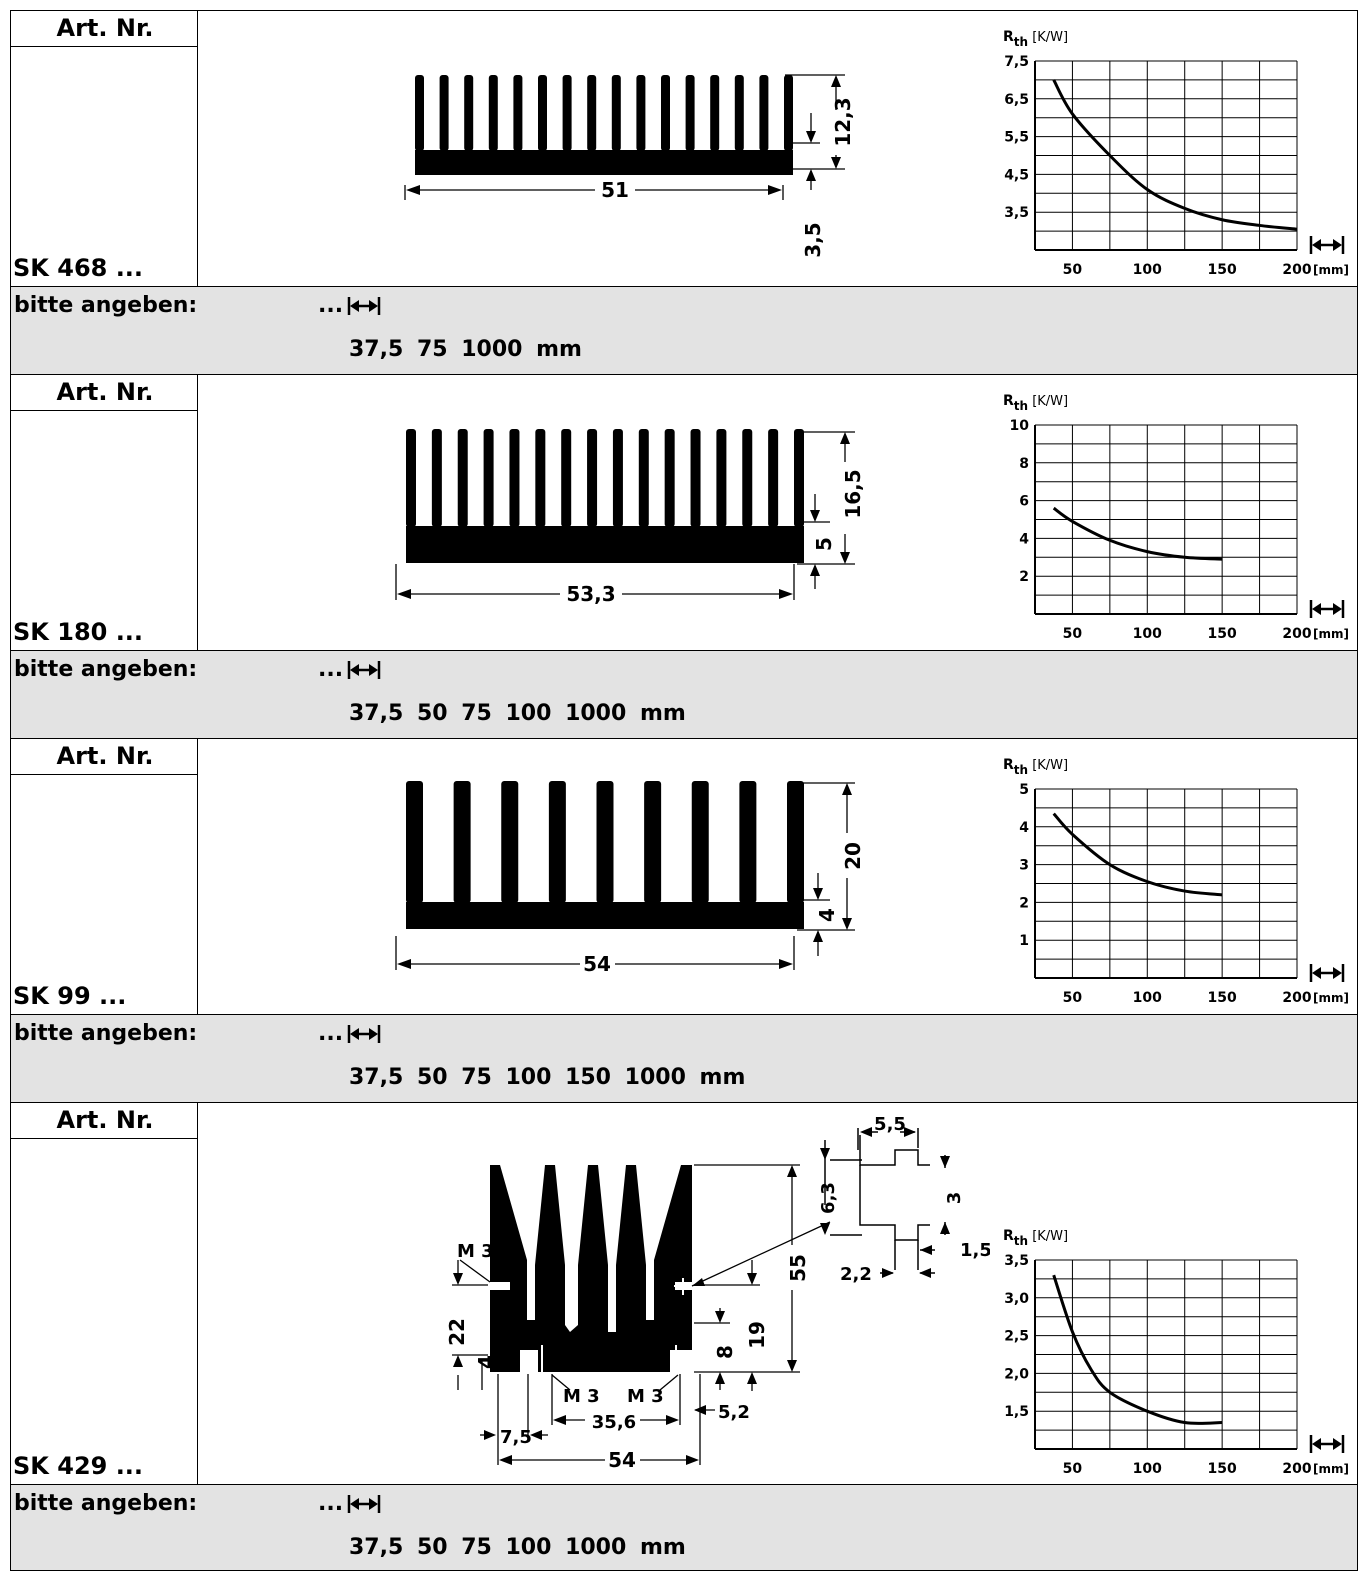  I want to click on heatsink-profile-drawing: 54 20 4, so click(630, 877).